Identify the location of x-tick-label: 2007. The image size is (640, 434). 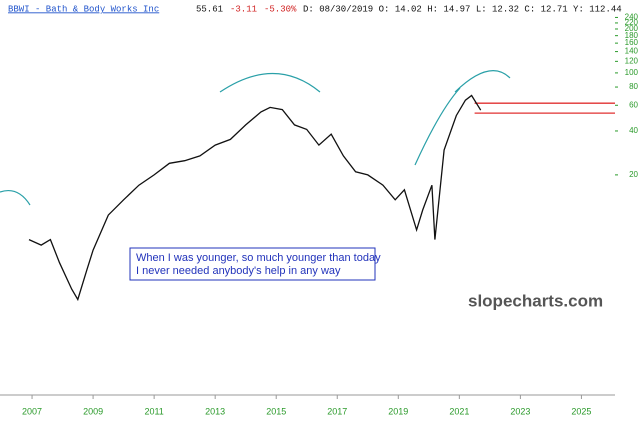
(32, 411).